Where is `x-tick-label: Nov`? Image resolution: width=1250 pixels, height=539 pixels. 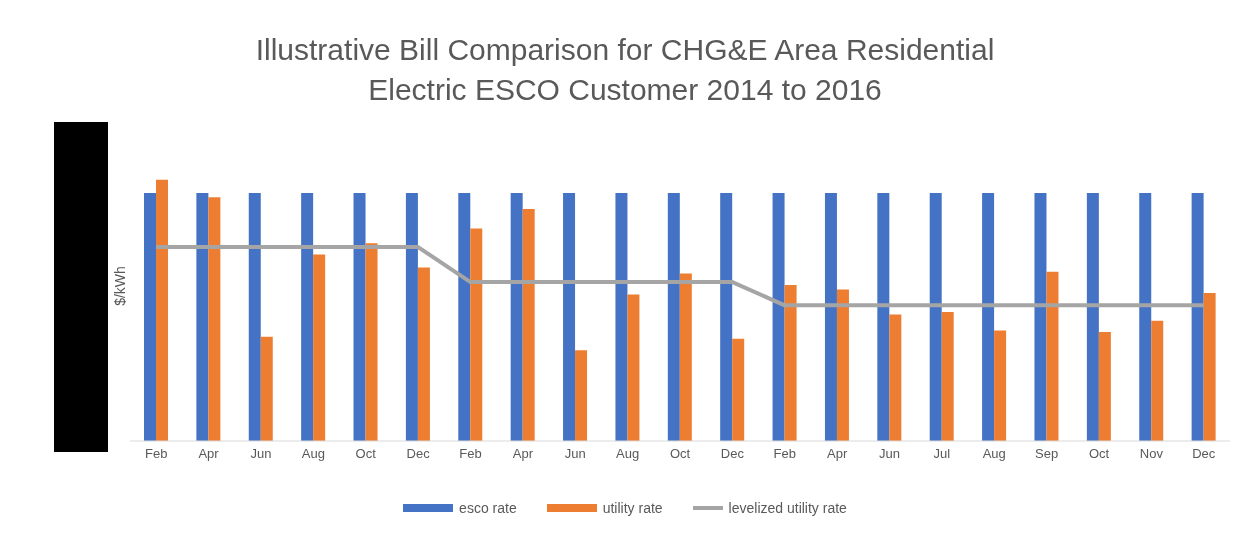
x-tick-label: Nov is located at coordinates (1151, 454).